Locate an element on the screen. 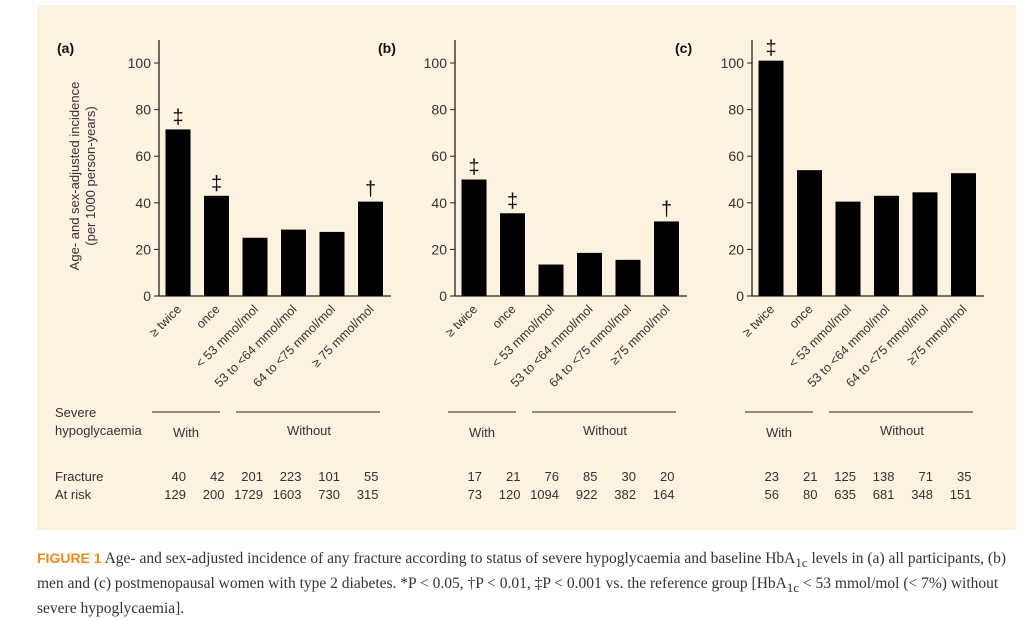  row-header-hypoglycaemia: hypoglycaemia is located at coordinates (98, 430).